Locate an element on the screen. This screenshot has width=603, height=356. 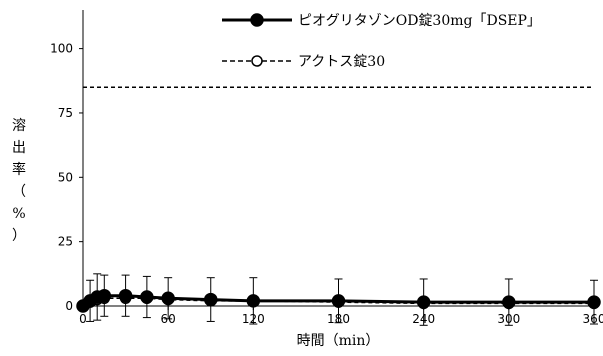
y-tick-label: 50 is located at coordinates (65, 177).